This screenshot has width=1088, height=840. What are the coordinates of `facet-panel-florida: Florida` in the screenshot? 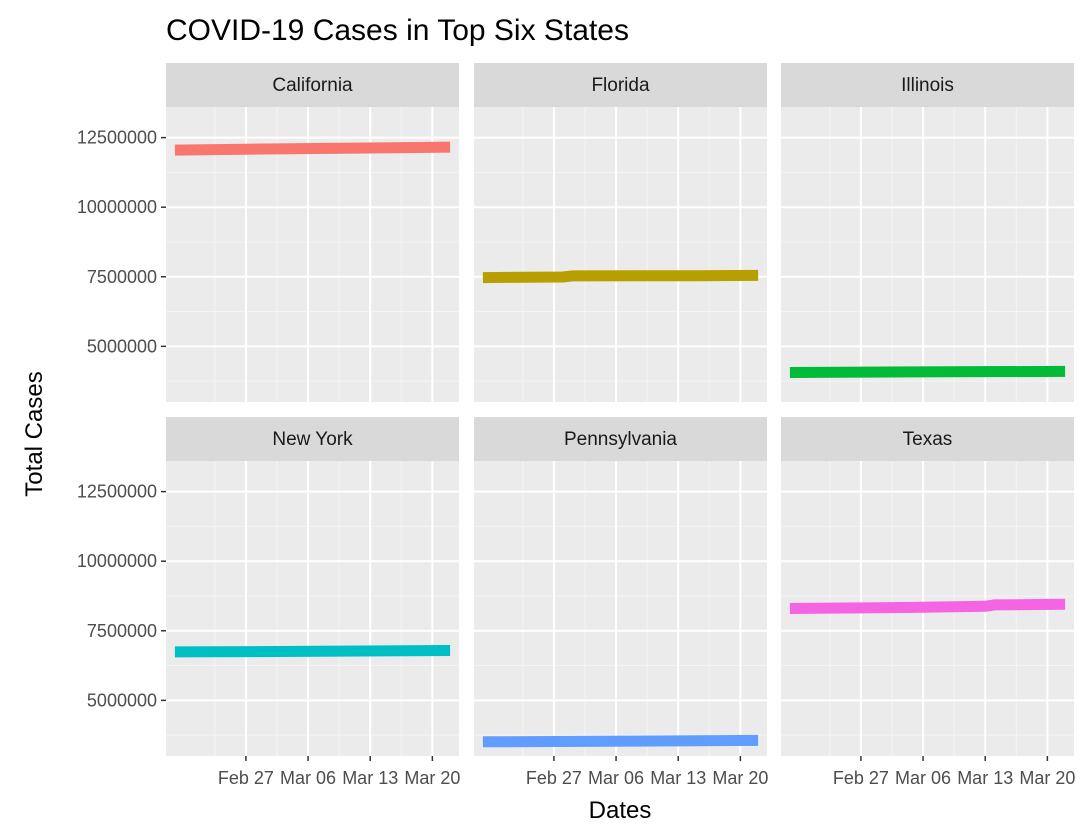 It's located at (620, 232).